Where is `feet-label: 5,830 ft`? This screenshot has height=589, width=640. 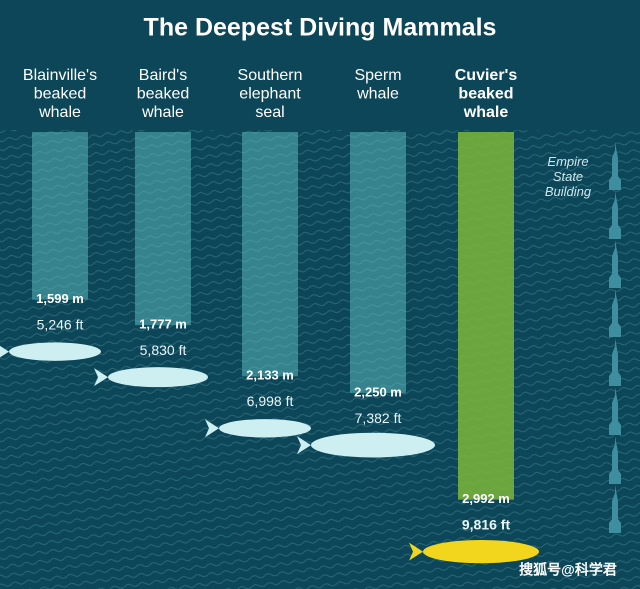
feet-label: 5,830 ft is located at coordinates (163, 350).